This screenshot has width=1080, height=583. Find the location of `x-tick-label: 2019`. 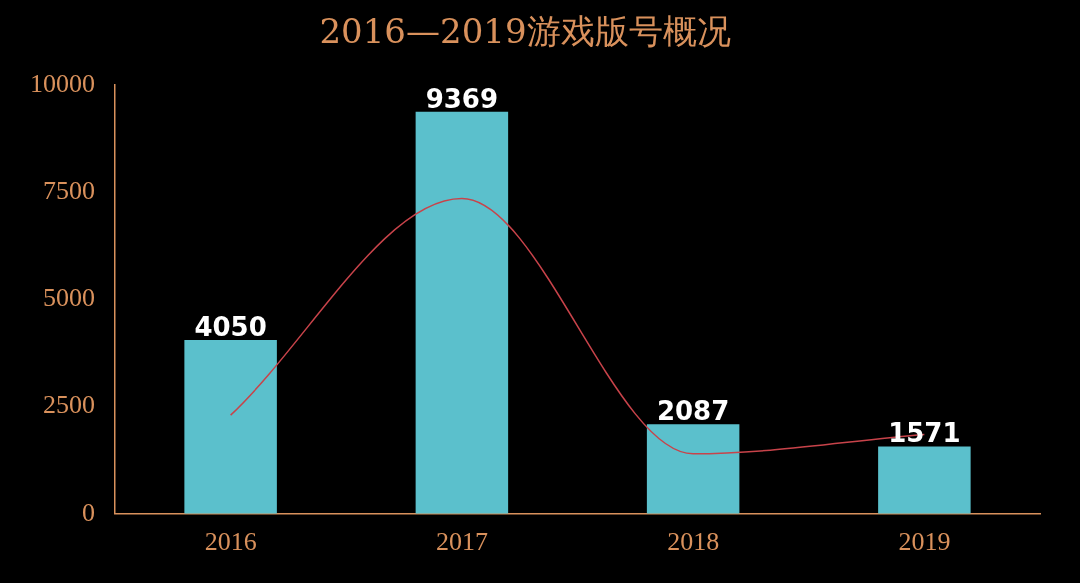

x-tick-label: 2019 is located at coordinates (924, 542).